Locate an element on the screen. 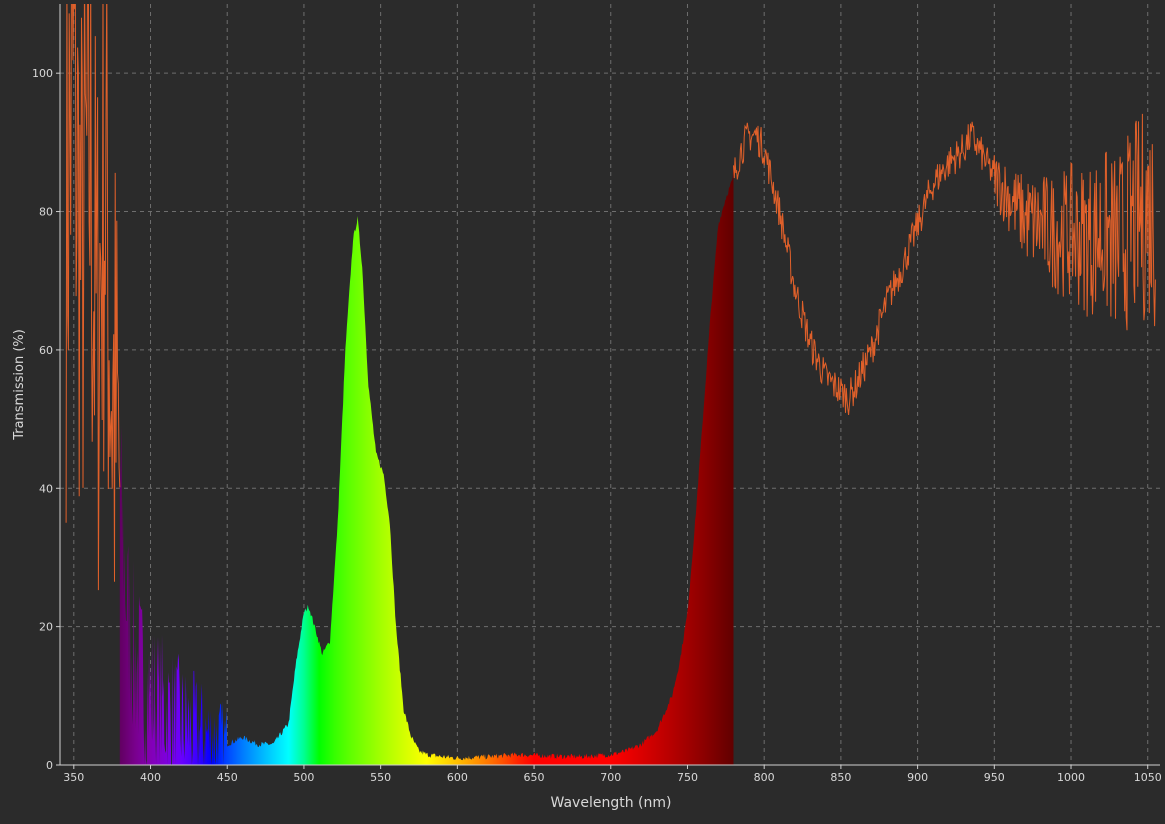 The width and height of the screenshot is (1165, 824). y-tick-label: 0 is located at coordinates (49, 765).